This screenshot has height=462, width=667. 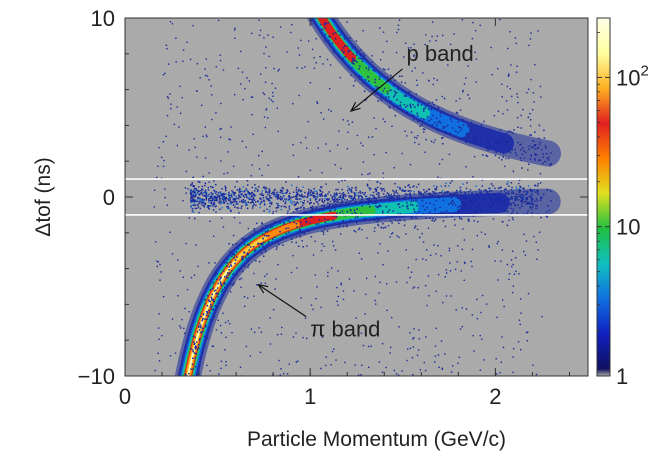 What do you see at coordinates (125, 396) in the screenshot?
I see `x-tick-label: 0` at bounding box center [125, 396].